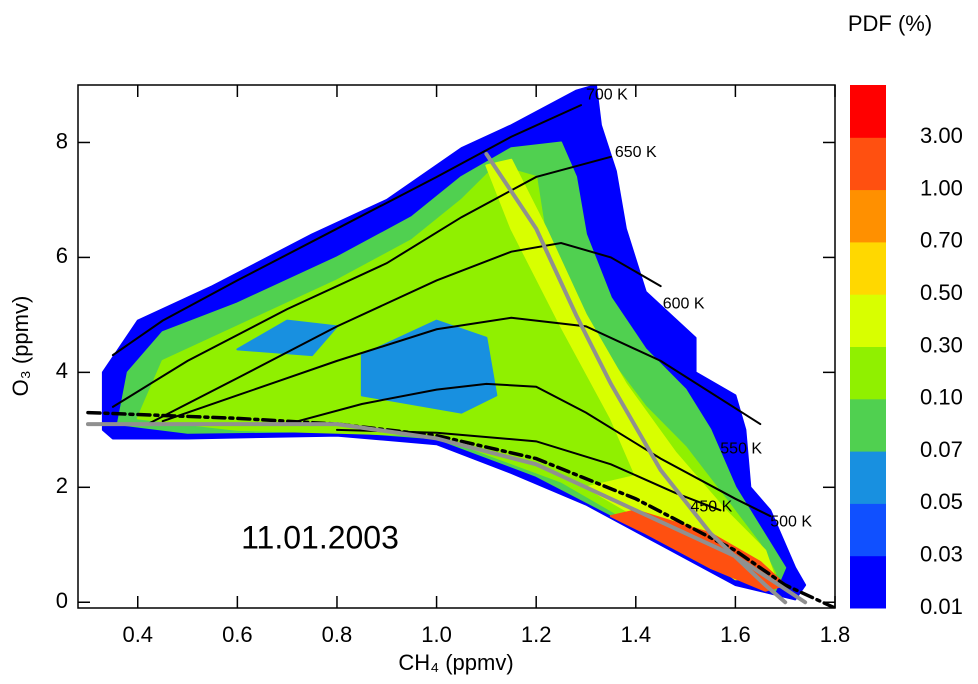 The width and height of the screenshot is (978, 684). I want to click on colorbar-tick-label: 0.30, so click(941, 344).